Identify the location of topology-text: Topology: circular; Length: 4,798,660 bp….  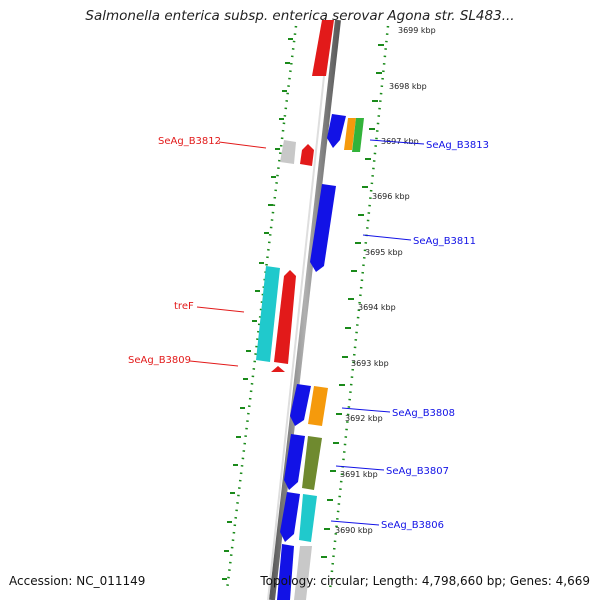
(425, 581).